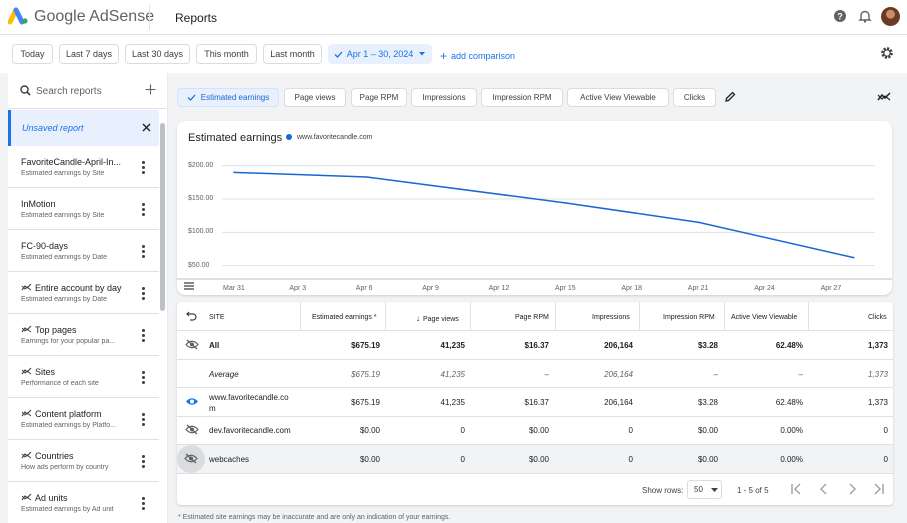 This screenshot has height=523, width=907. Describe the element at coordinates (824, 489) in the screenshot. I see `previous-page-icon` at that location.